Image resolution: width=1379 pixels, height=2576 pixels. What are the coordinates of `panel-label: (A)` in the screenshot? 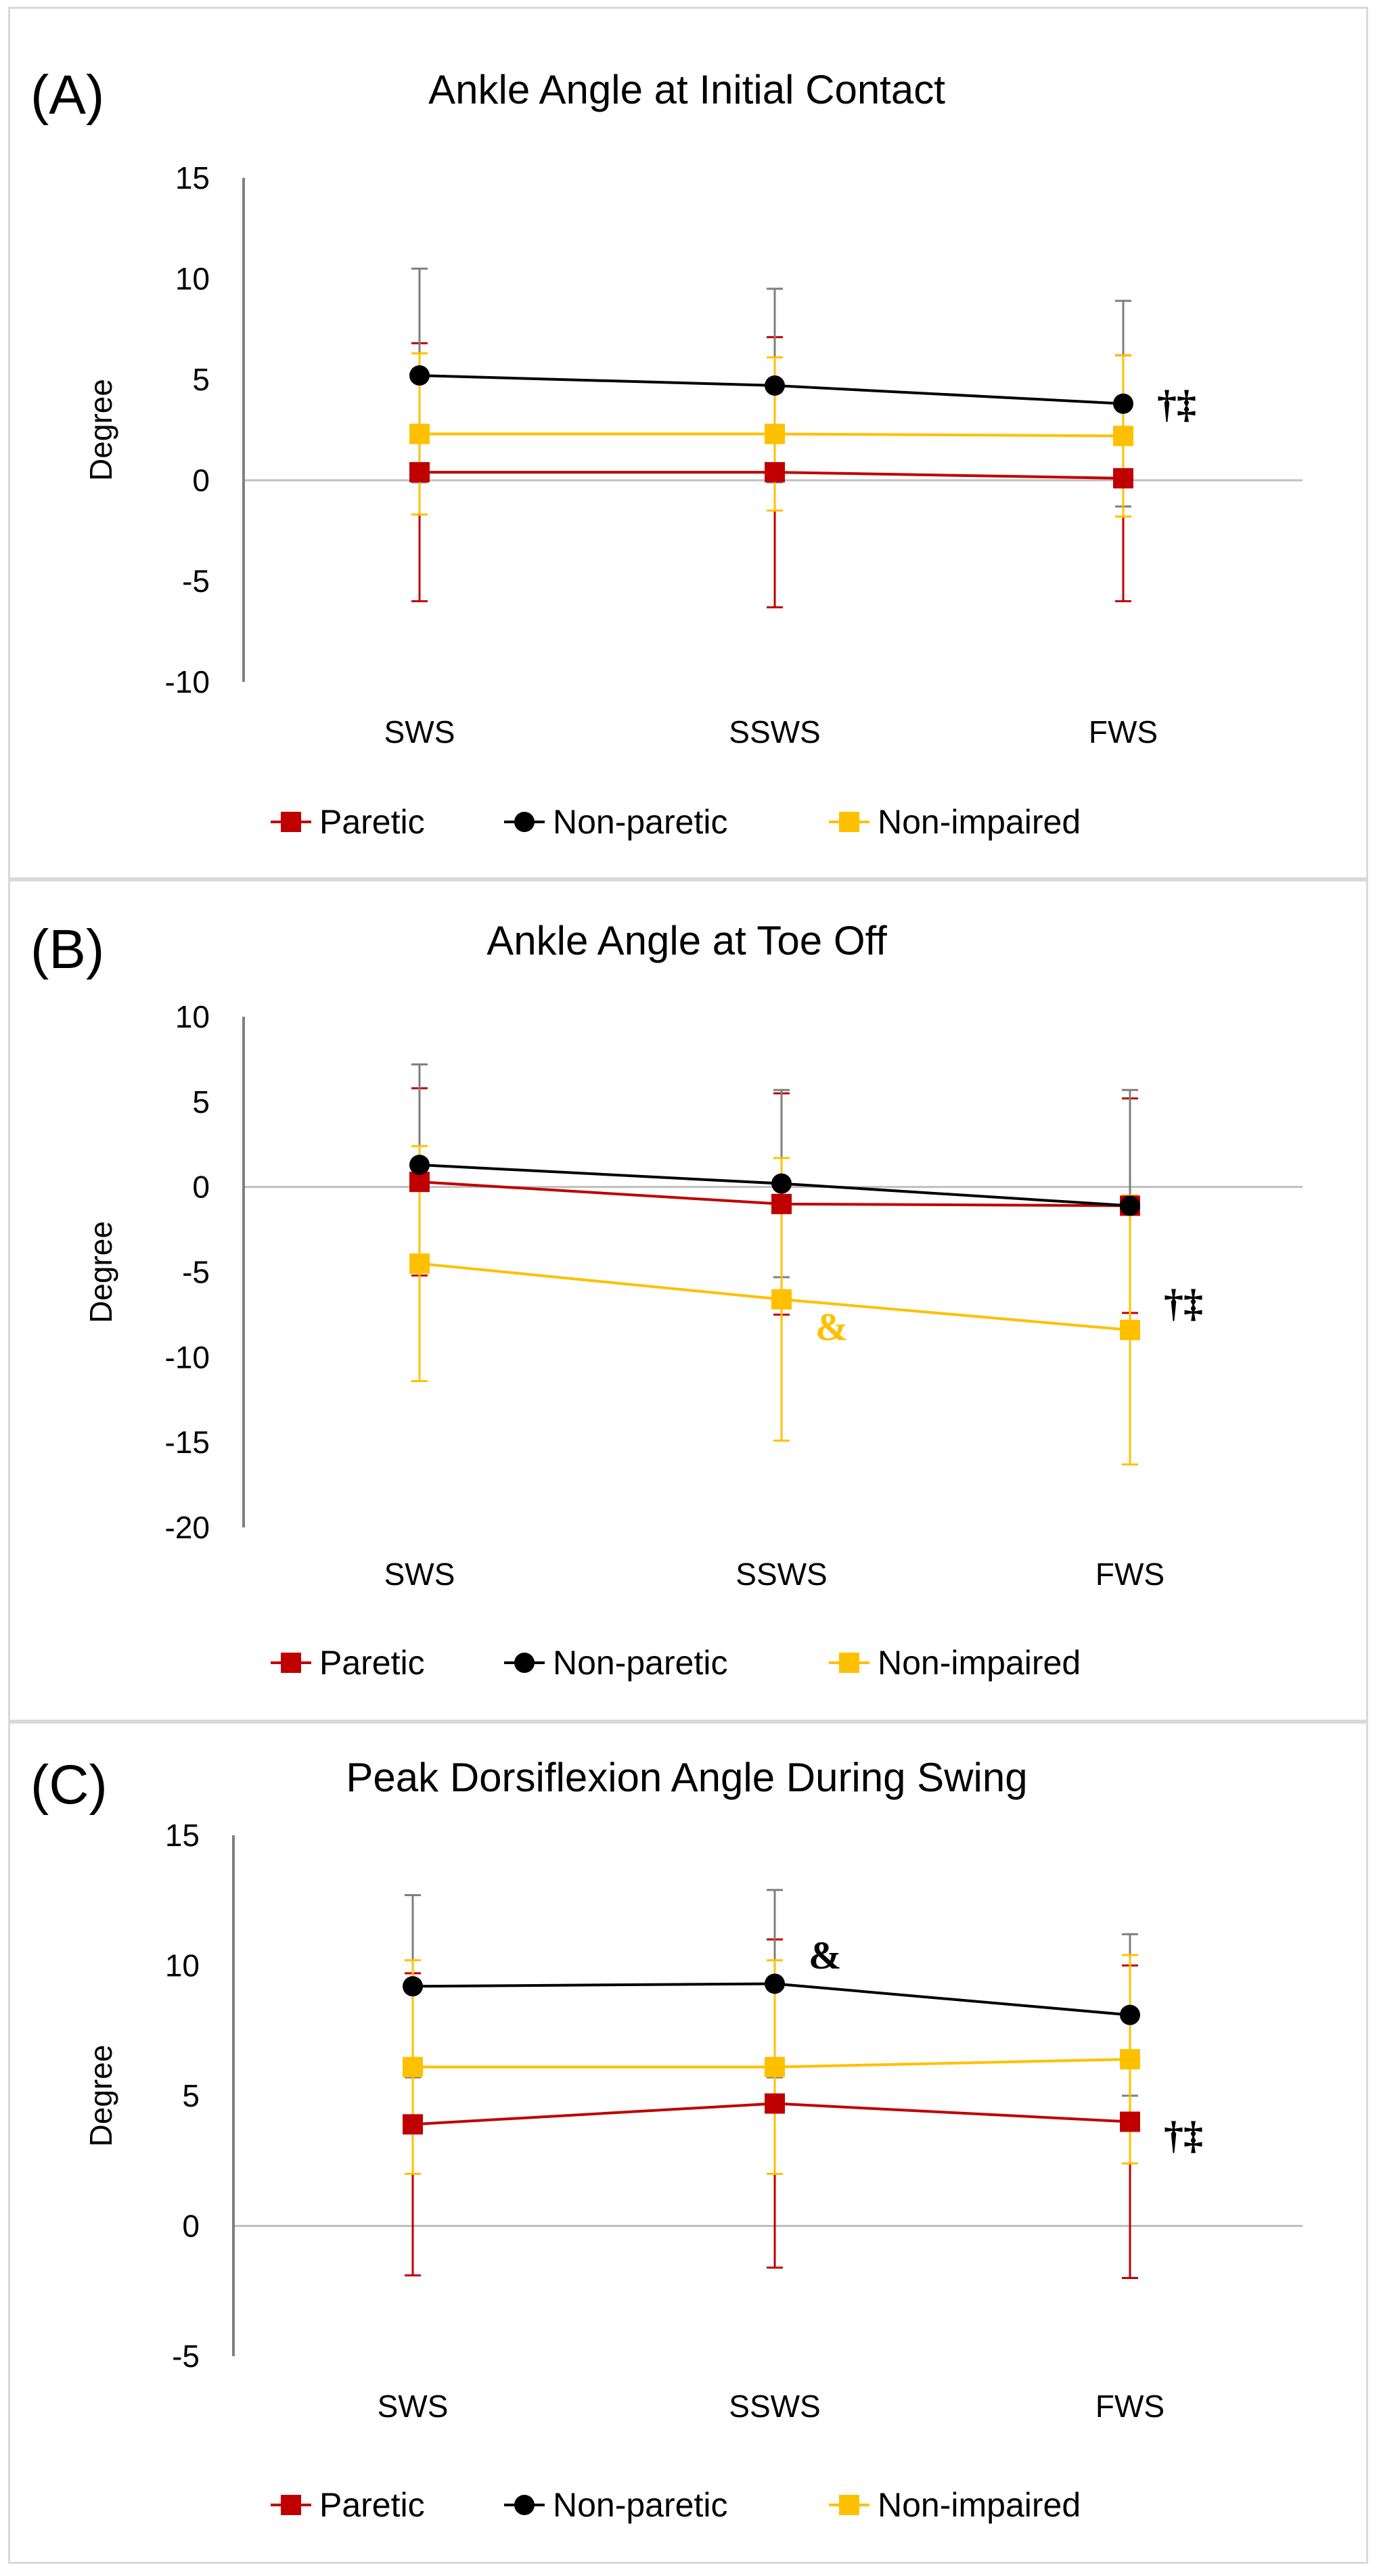 It's located at (67, 95).